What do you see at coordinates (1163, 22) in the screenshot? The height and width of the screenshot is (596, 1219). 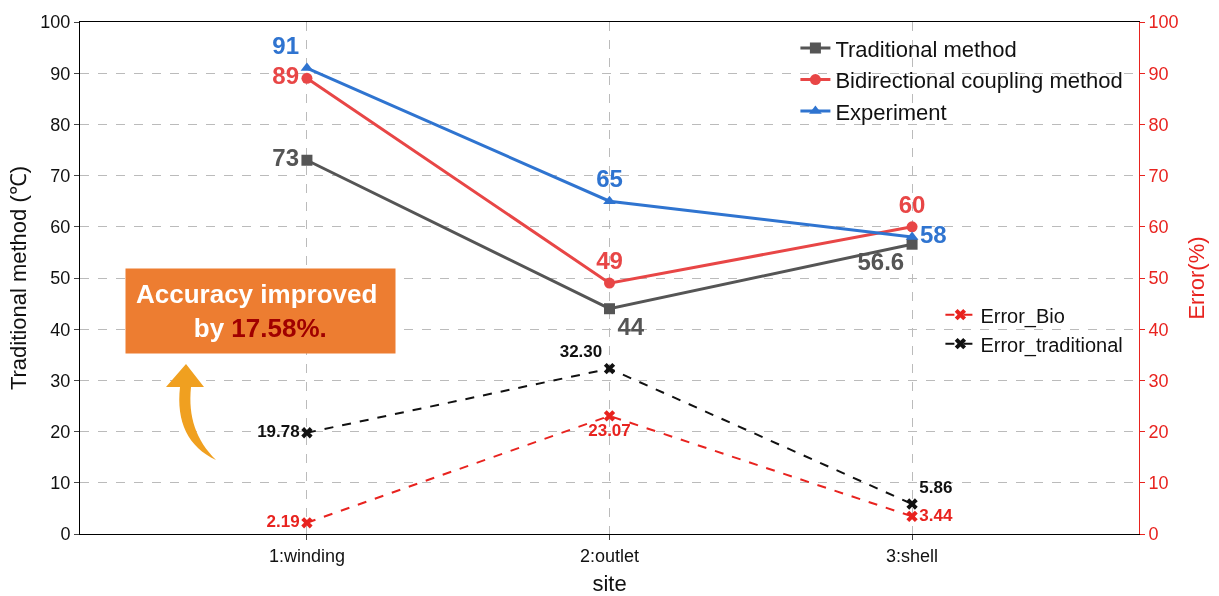 I see `y2-tick-label: 100` at bounding box center [1163, 22].